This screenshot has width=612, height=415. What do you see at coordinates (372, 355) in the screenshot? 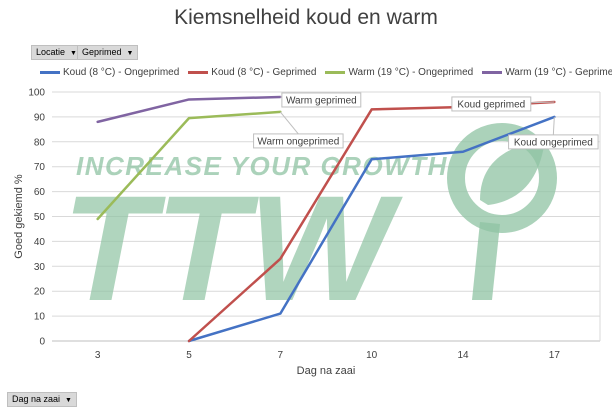
I see `x-tick-label: 10` at bounding box center [372, 355].